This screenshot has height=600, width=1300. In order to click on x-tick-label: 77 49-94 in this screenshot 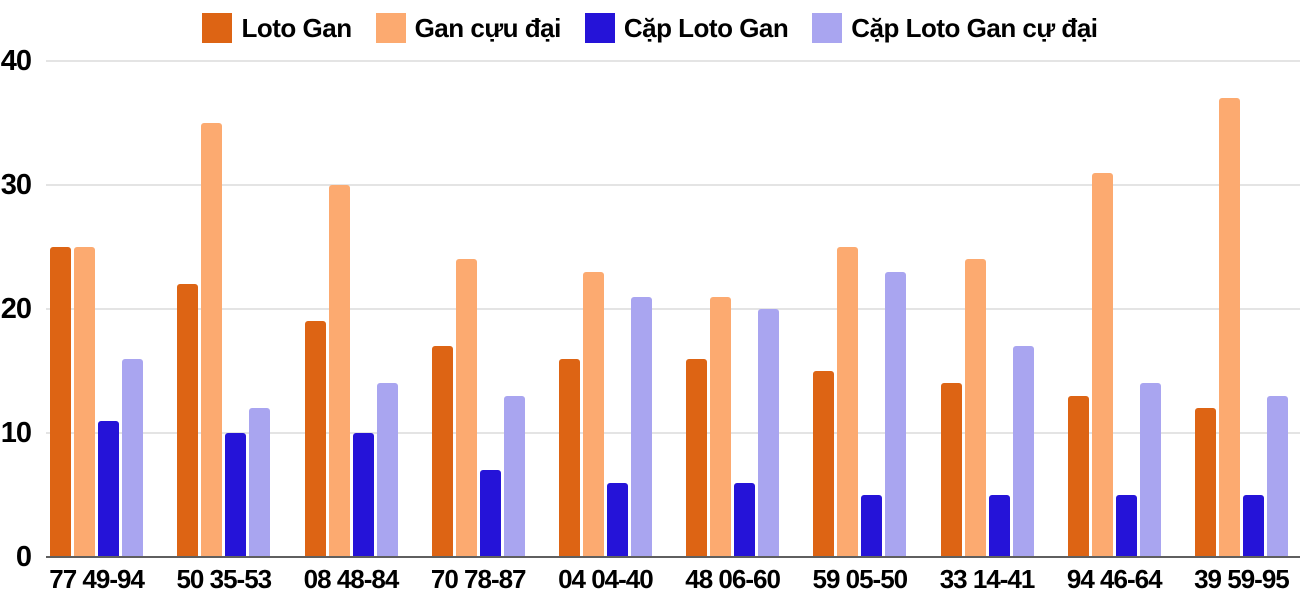, I will do `click(97, 579)`.